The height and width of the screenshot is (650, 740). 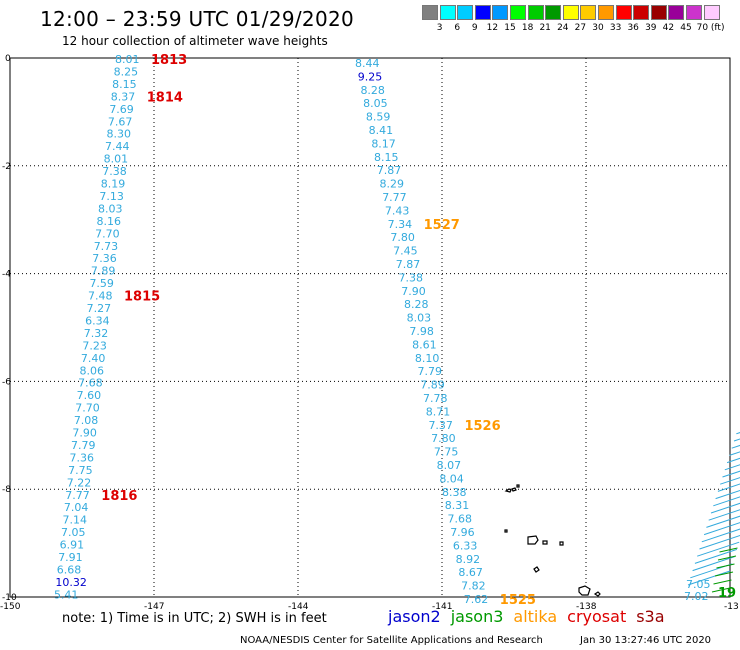 What do you see at coordinates (378, 117) in the screenshot?
I see `middle-value: 8.59` at bounding box center [378, 117].